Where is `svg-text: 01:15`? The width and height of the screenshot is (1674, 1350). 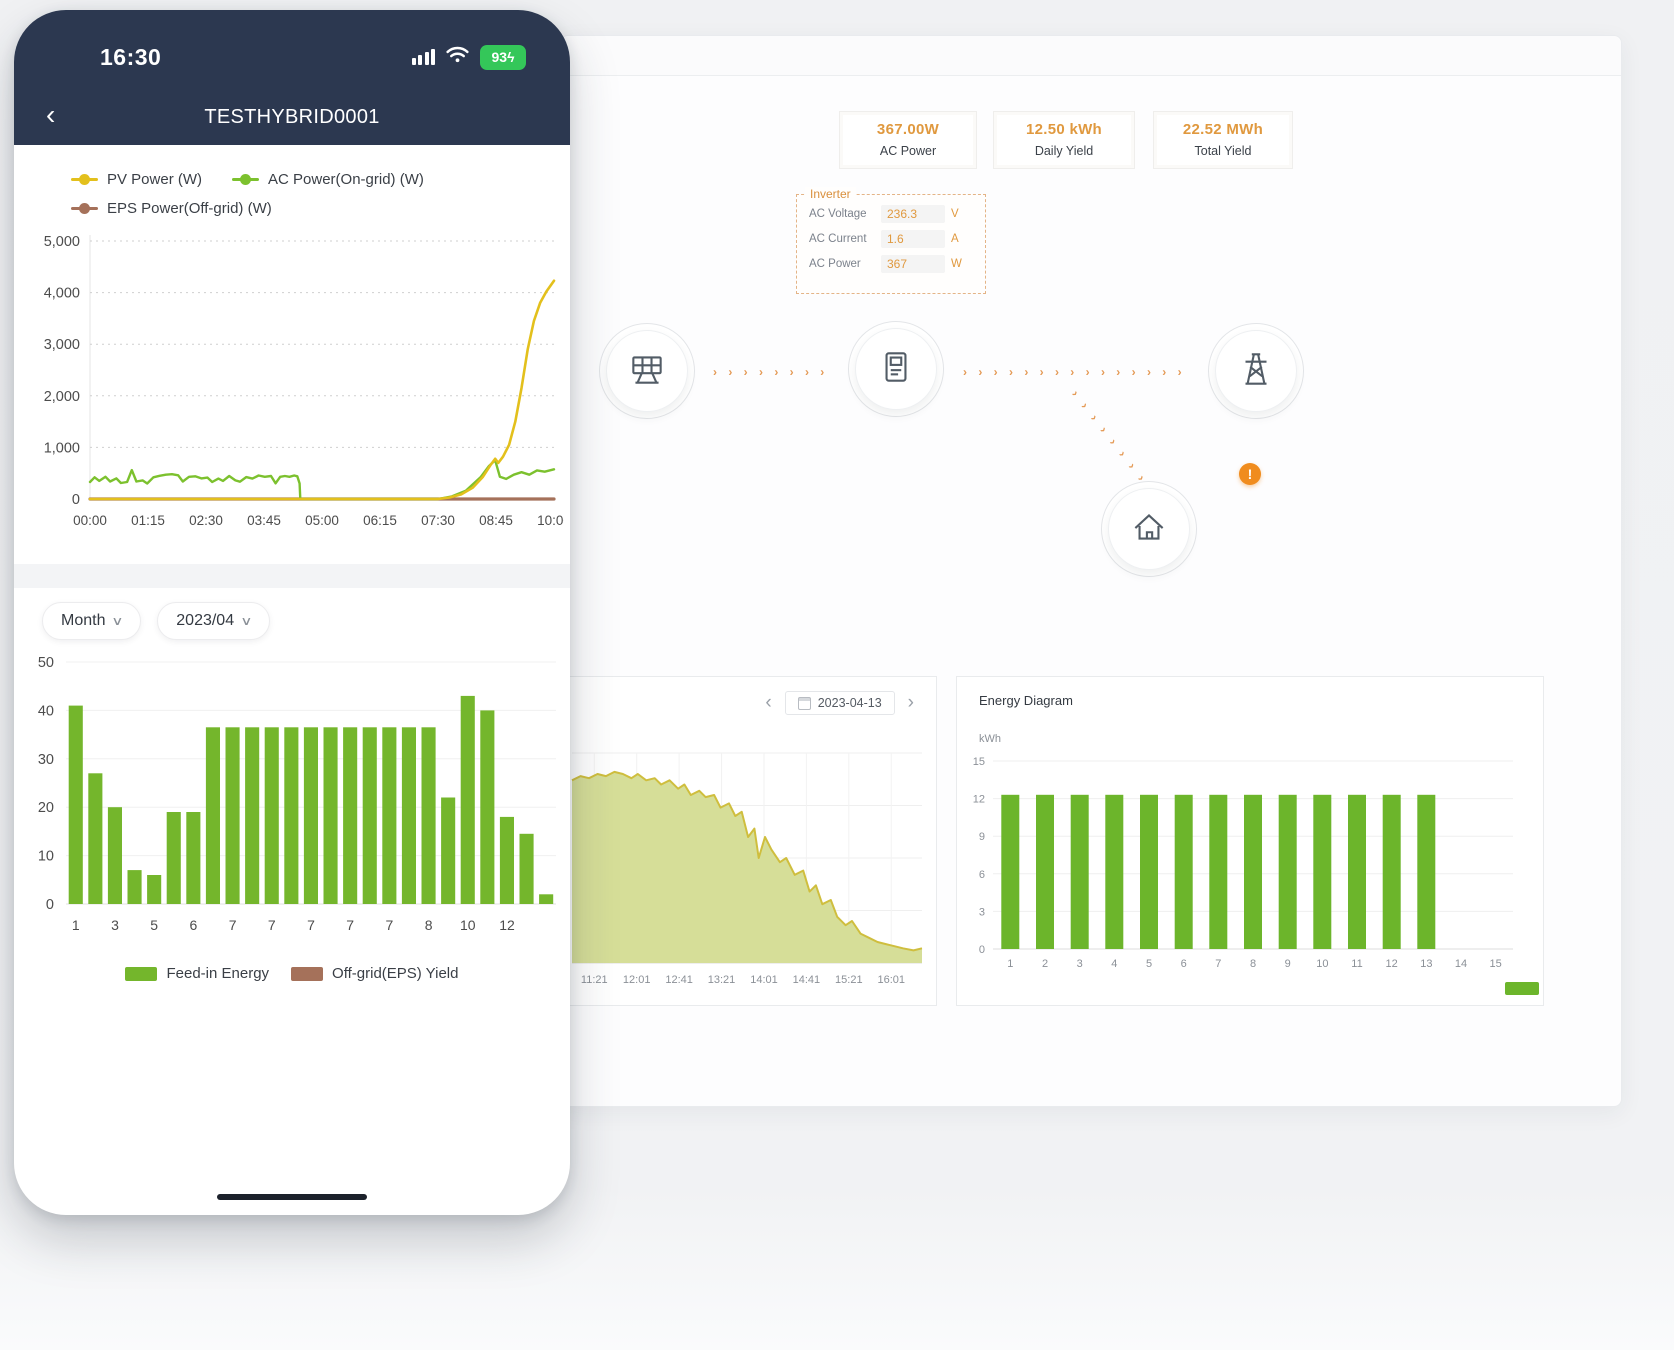
svg-text: 01:15 is located at coordinates (148, 520).